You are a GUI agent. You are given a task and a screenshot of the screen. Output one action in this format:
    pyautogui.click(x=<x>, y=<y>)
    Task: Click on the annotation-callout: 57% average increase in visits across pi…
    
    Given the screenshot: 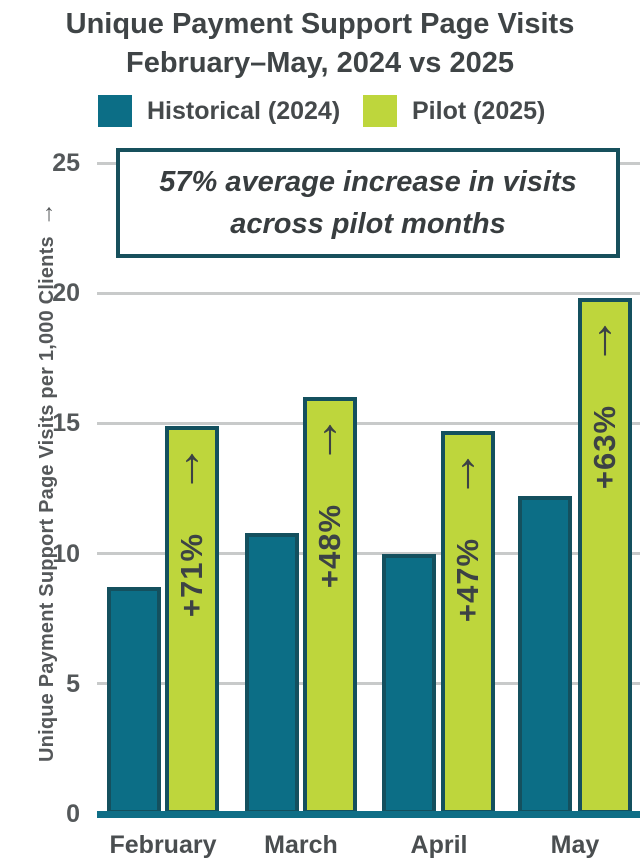 What is the action you would take?
    pyautogui.click(x=368, y=203)
    